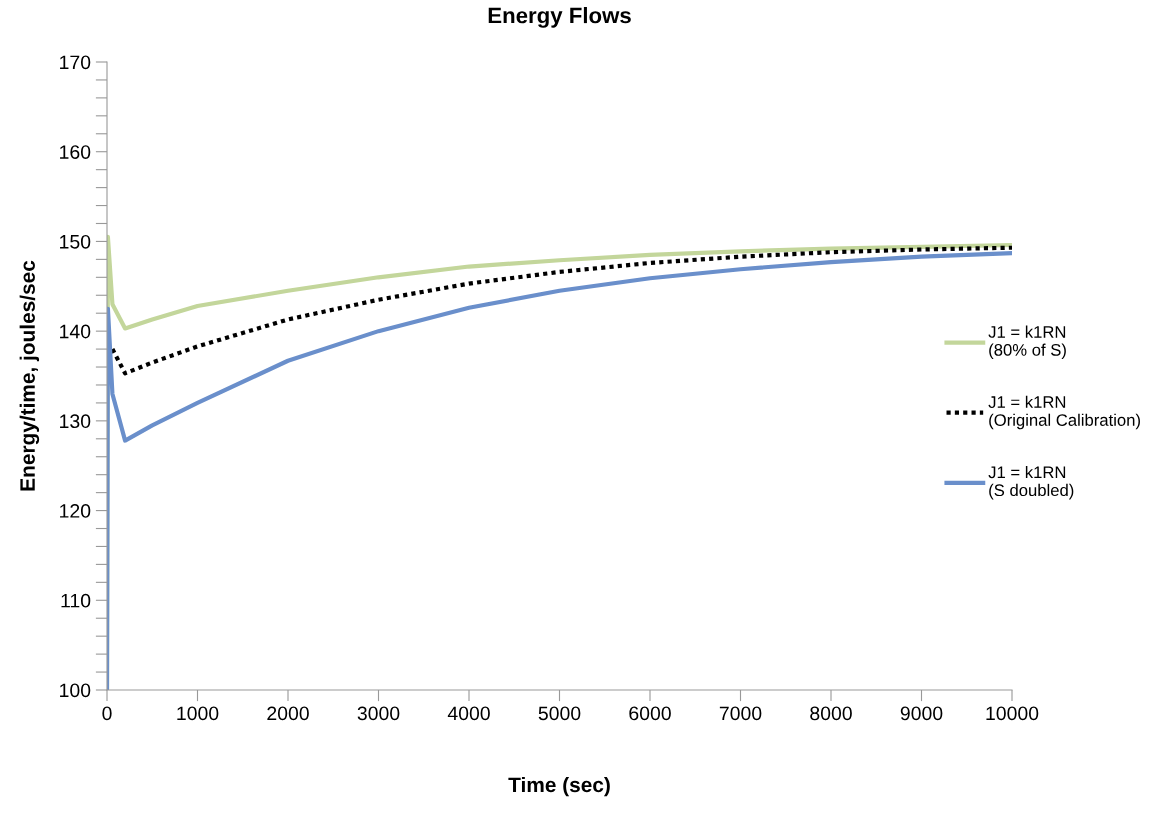 Image resolution: width=1151 pixels, height=825 pixels. I want to click on x-tick-label: 9000, so click(921, 713).